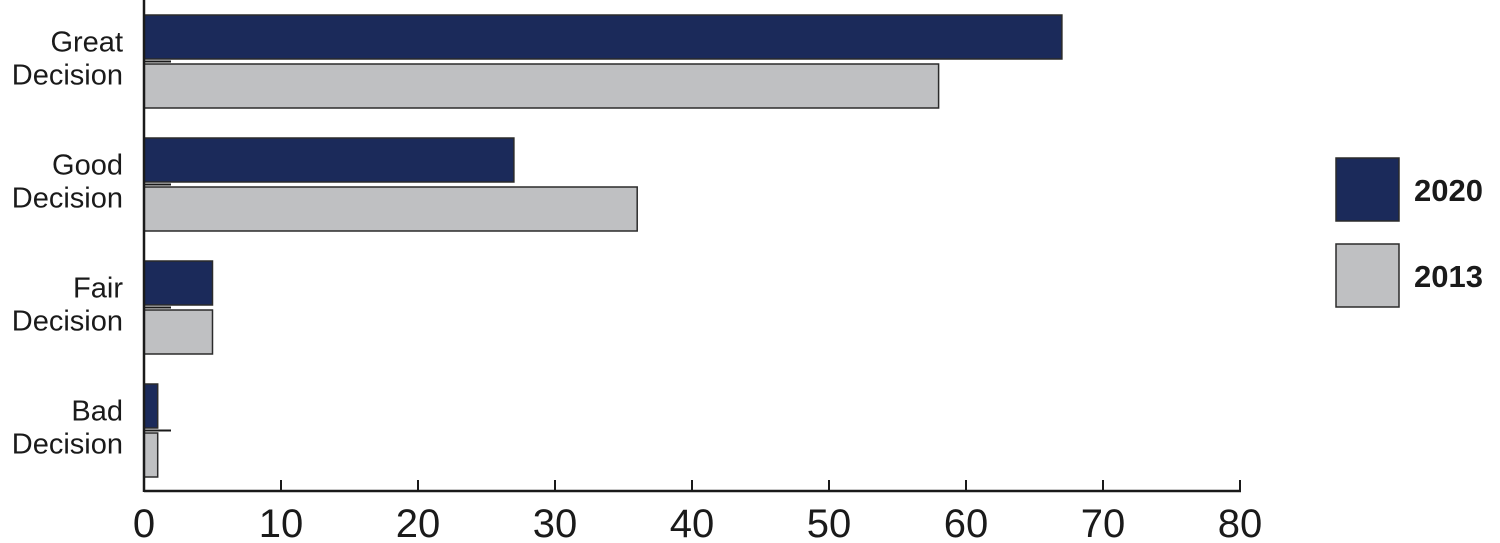 Image resolution: width=1500 pixels, height=543 pixels. What do you see at coordinates (151, 455) in the screenshot?
I see `bar-2013-bad-decision` at bounding box center [151, 455].